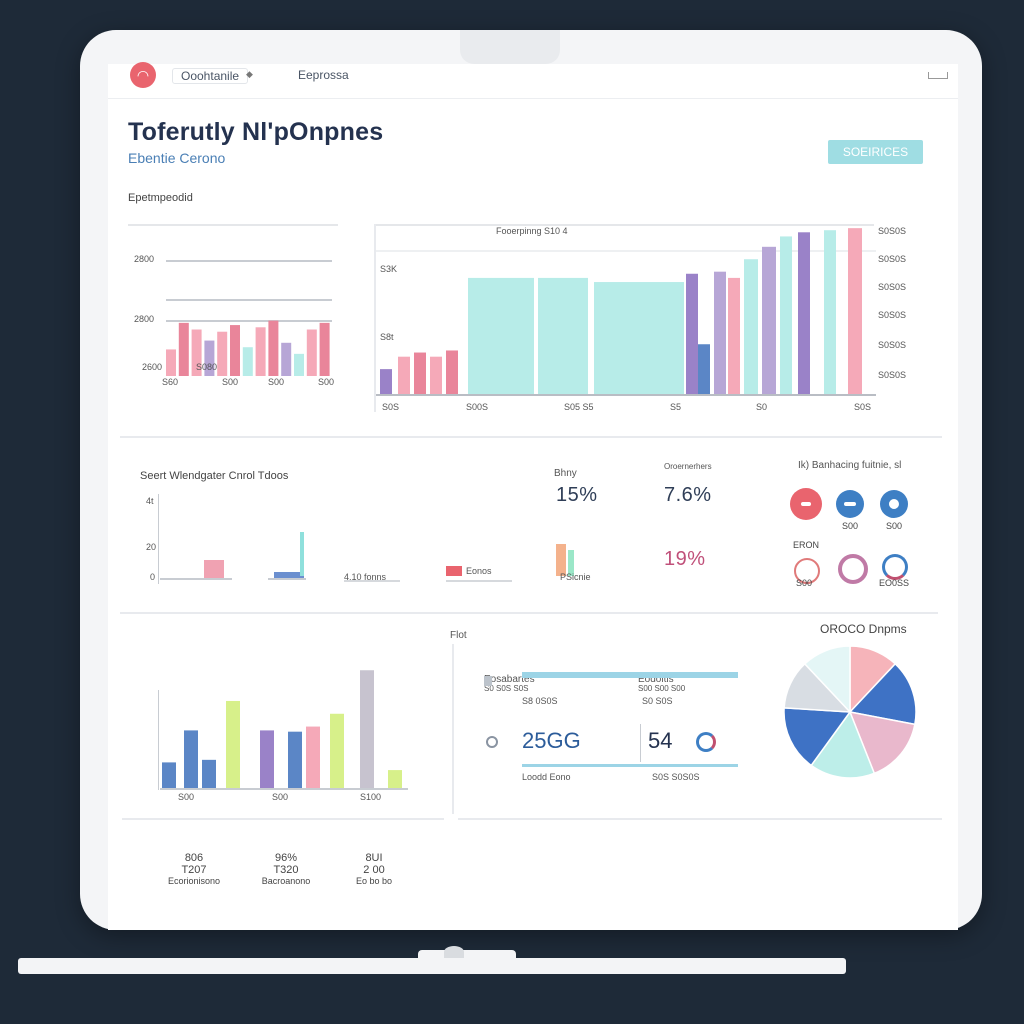 This screenshot has width=1024, height=1024. What do you see at coordinates (676, 777) in the screenshot?
I see `progress-caption-2: S0S S0S0S` at bounding box center [676, 777].